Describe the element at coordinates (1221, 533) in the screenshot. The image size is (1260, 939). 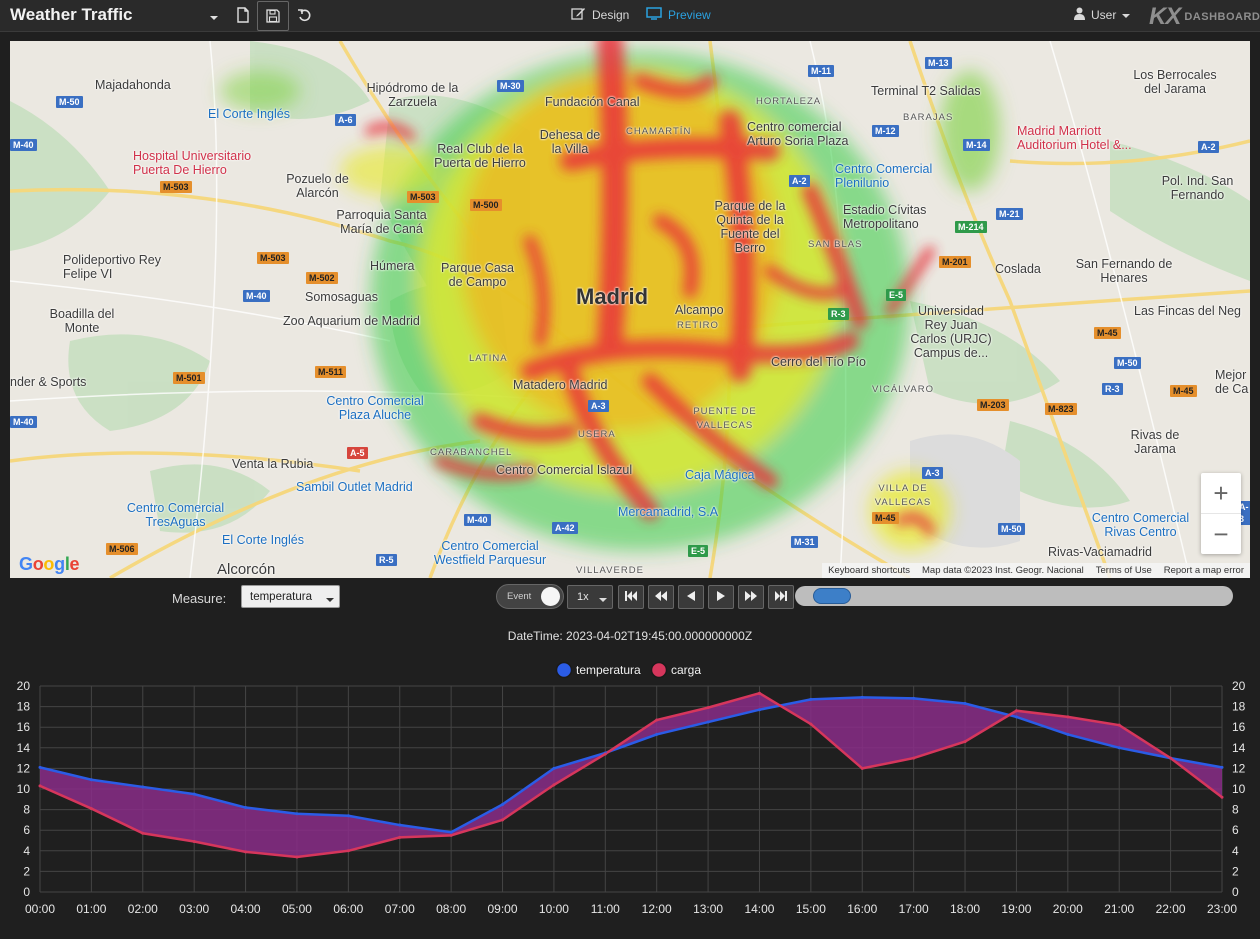
I see `zoom-out-button: −` at that location.